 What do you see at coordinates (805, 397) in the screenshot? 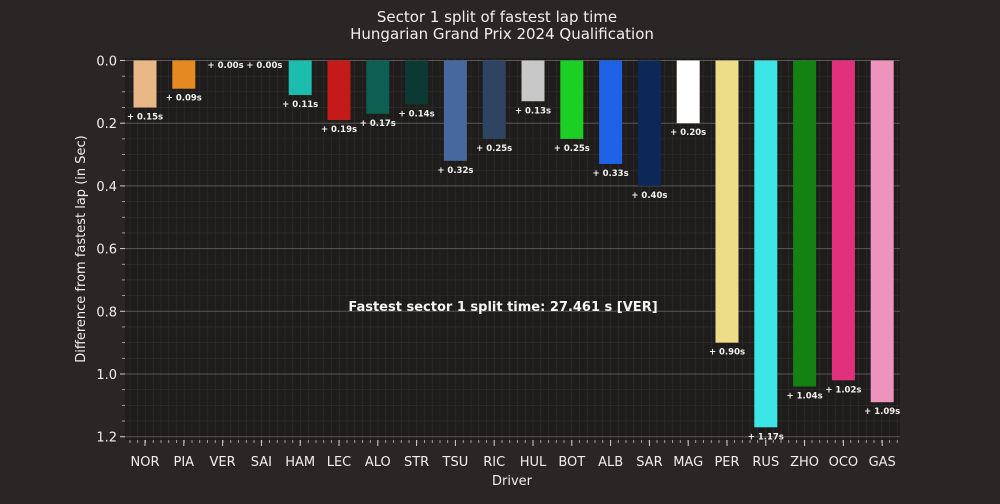
I see `bar-value-label: + 1.04s` at bounding box center [805, 397].